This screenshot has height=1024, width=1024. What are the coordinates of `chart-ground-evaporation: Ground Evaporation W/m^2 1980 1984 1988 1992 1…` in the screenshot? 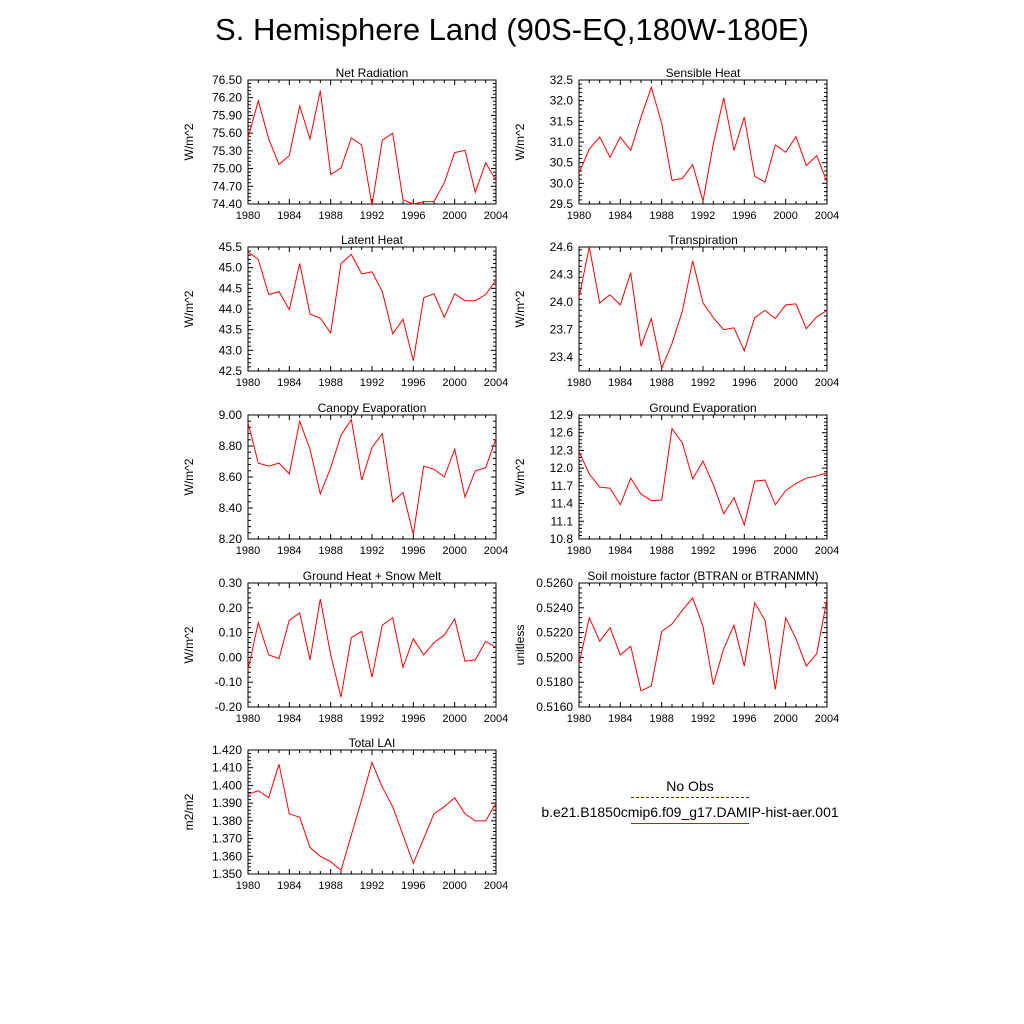 It's located at (676, 479).